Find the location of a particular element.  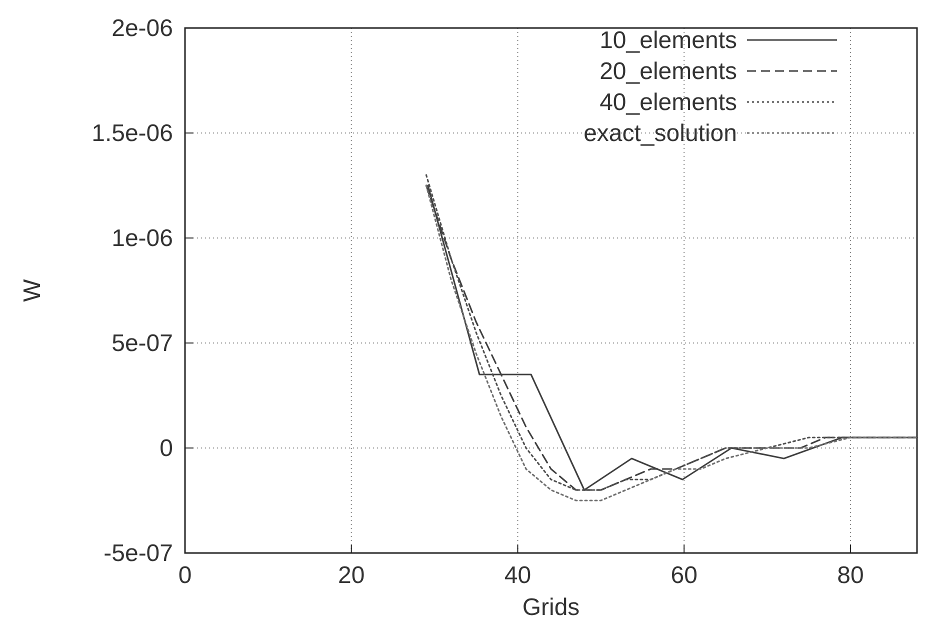

y-tick-label: 5e-07 is located at coordinates (142, 343).